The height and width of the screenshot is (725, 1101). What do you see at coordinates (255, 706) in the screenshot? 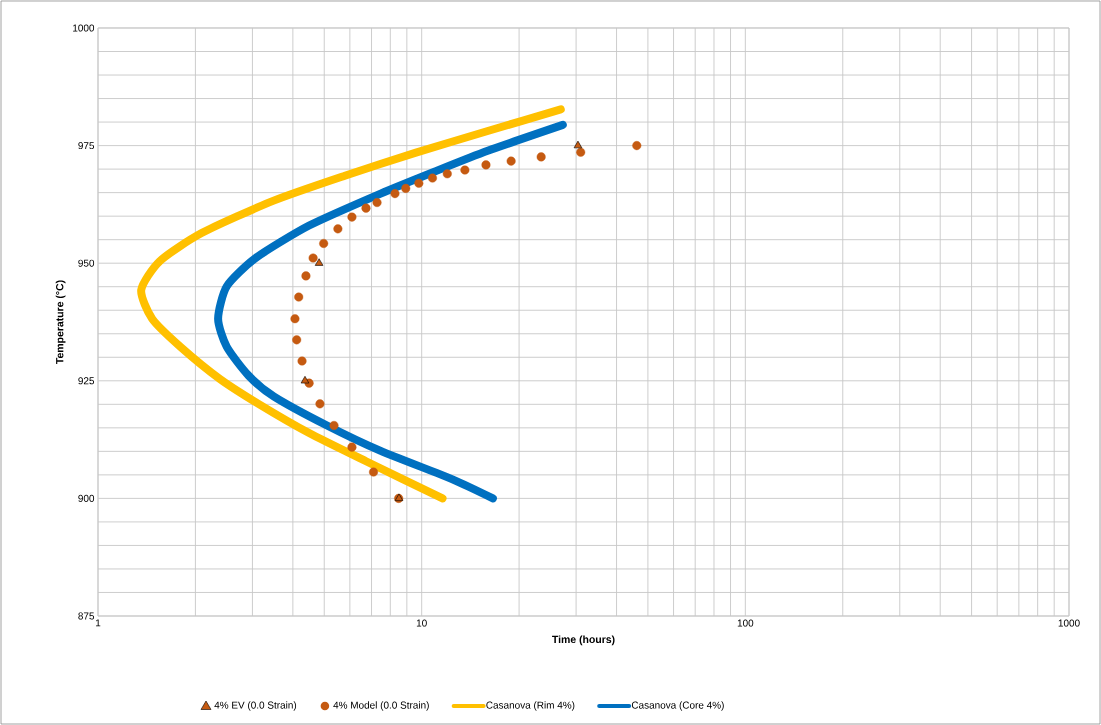
I see `legend-label: 4% EV (0.0 Strain)` at bounding box center [255, 706].